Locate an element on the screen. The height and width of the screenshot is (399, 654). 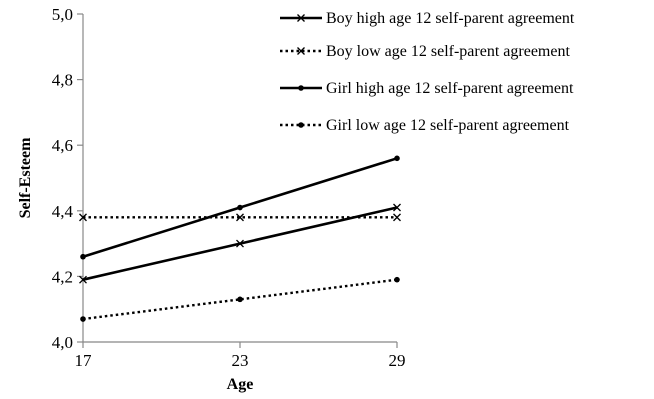
y-tick-label: 4,4 is located at coordinates (63, 211).